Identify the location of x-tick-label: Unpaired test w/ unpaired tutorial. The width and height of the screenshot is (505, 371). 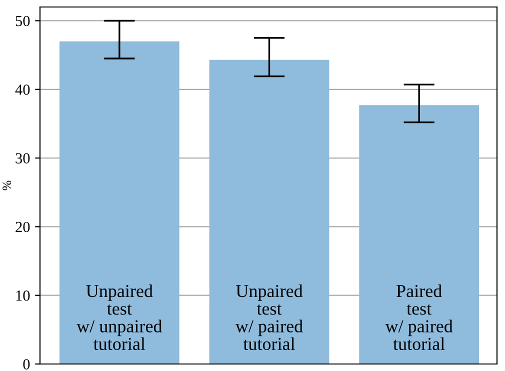
(119, 317).